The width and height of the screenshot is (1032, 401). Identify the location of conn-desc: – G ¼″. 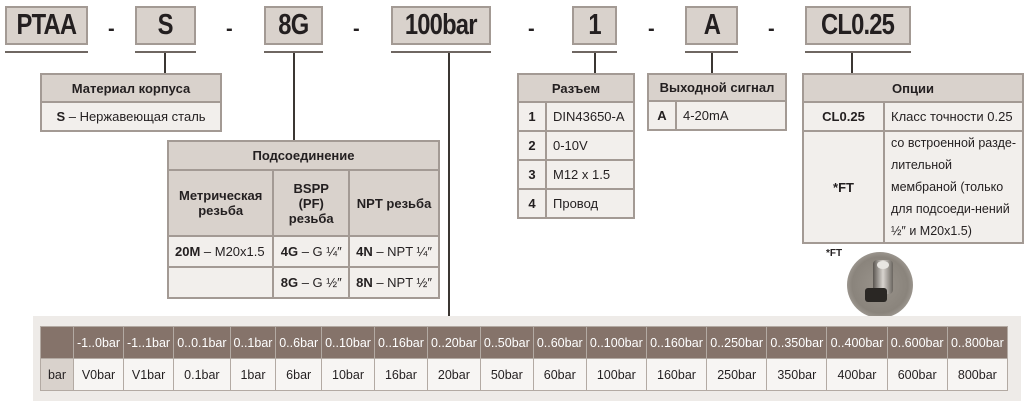
(320, 251).